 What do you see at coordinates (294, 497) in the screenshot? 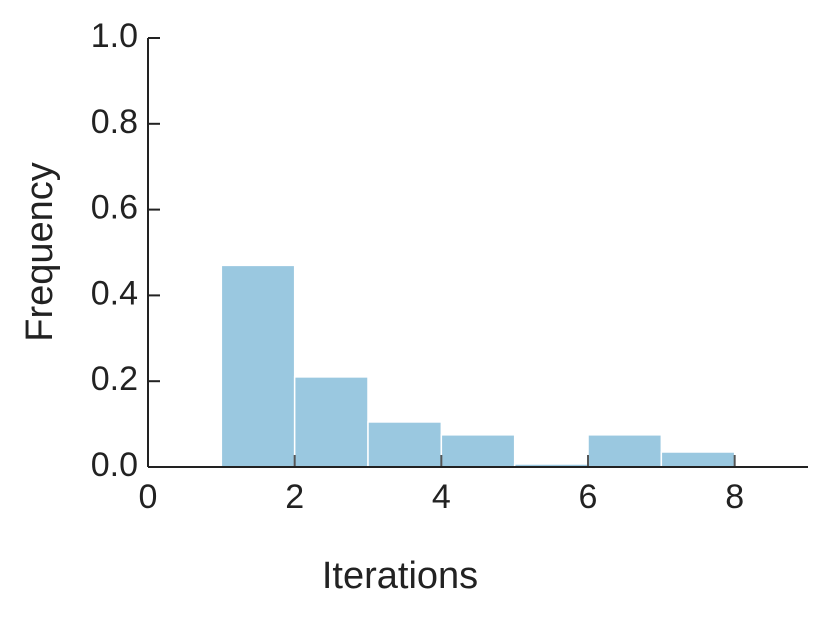
I see `x-tick-label: 2` at bounding box center [294, 497].